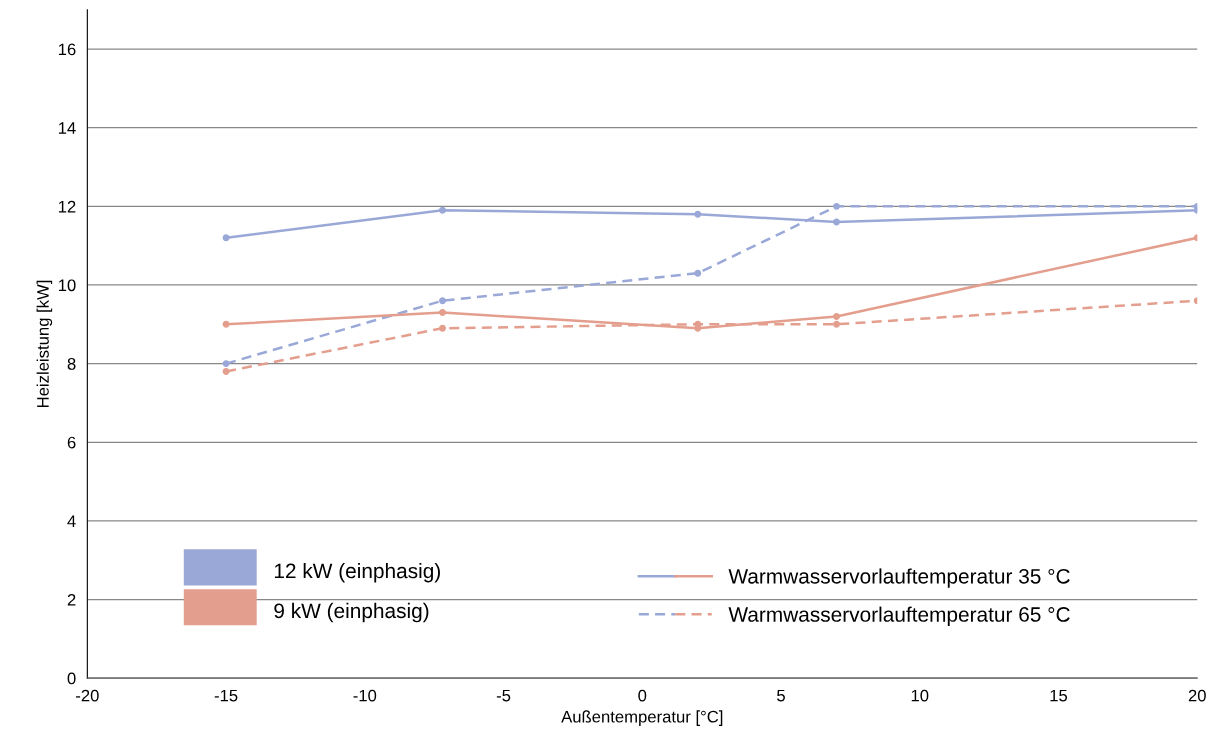  What do you see at coordinates (351, 612) in the screenshot?
I see `legend-label: 9 kW (einphasig)` at bounding box center [351, 612].